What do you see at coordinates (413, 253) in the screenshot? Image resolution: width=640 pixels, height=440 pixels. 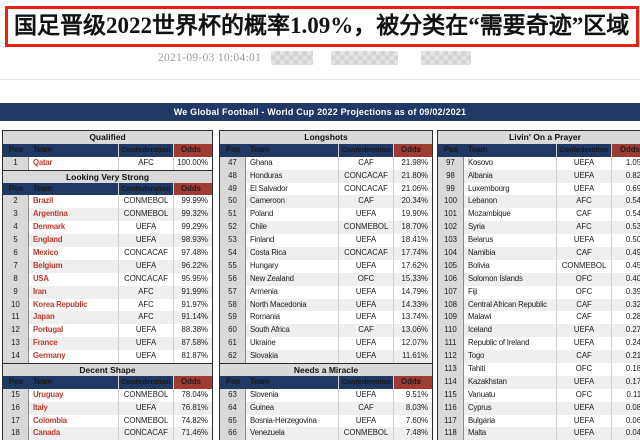 I see `odds-cell: 17.74%` at bounding box center [413, 253].